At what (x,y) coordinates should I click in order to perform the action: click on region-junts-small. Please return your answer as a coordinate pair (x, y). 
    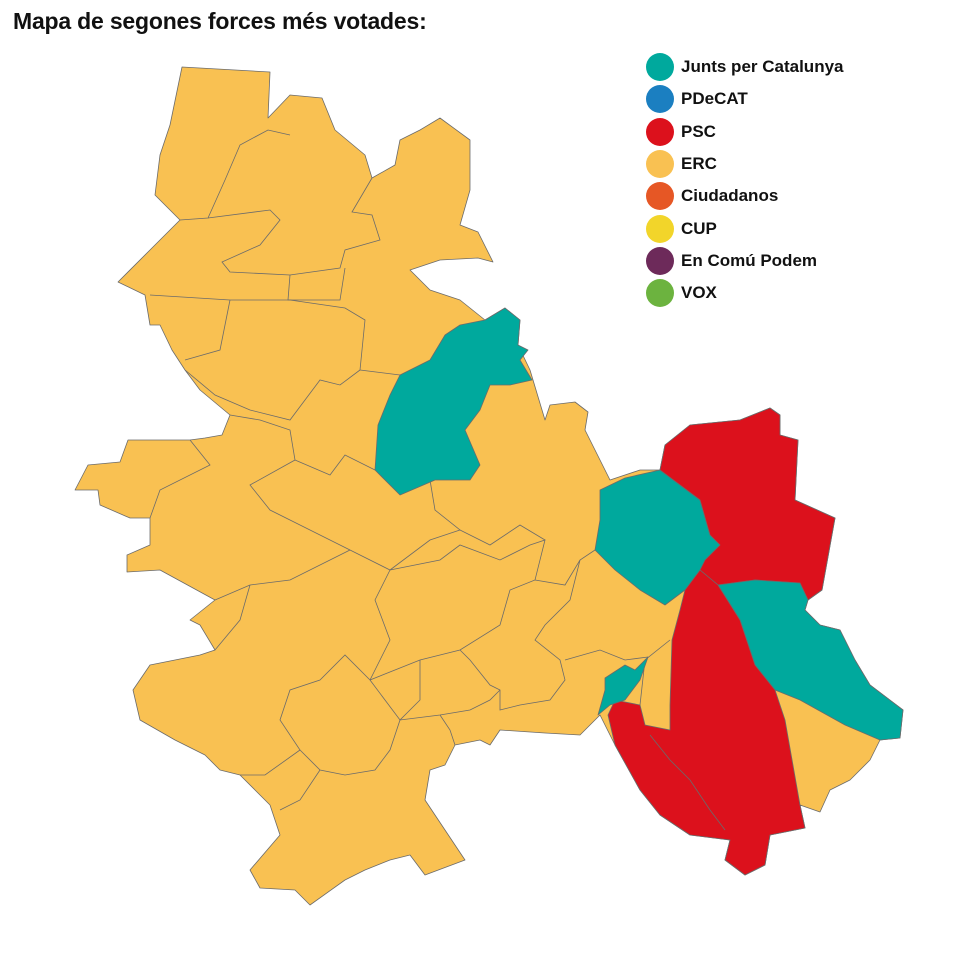
    Looking at the image, I should click on (623, 686).